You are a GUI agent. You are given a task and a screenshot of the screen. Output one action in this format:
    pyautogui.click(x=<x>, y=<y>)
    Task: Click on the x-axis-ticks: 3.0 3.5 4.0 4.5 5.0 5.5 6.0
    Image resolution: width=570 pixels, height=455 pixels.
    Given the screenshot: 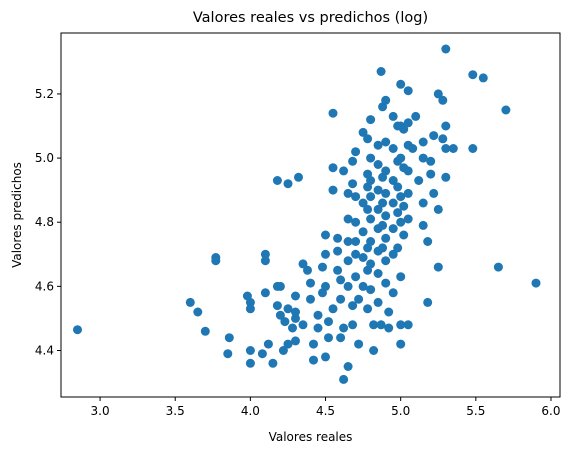 What is the action you would take?
    pyautogui.click(x=326, y=407)
    